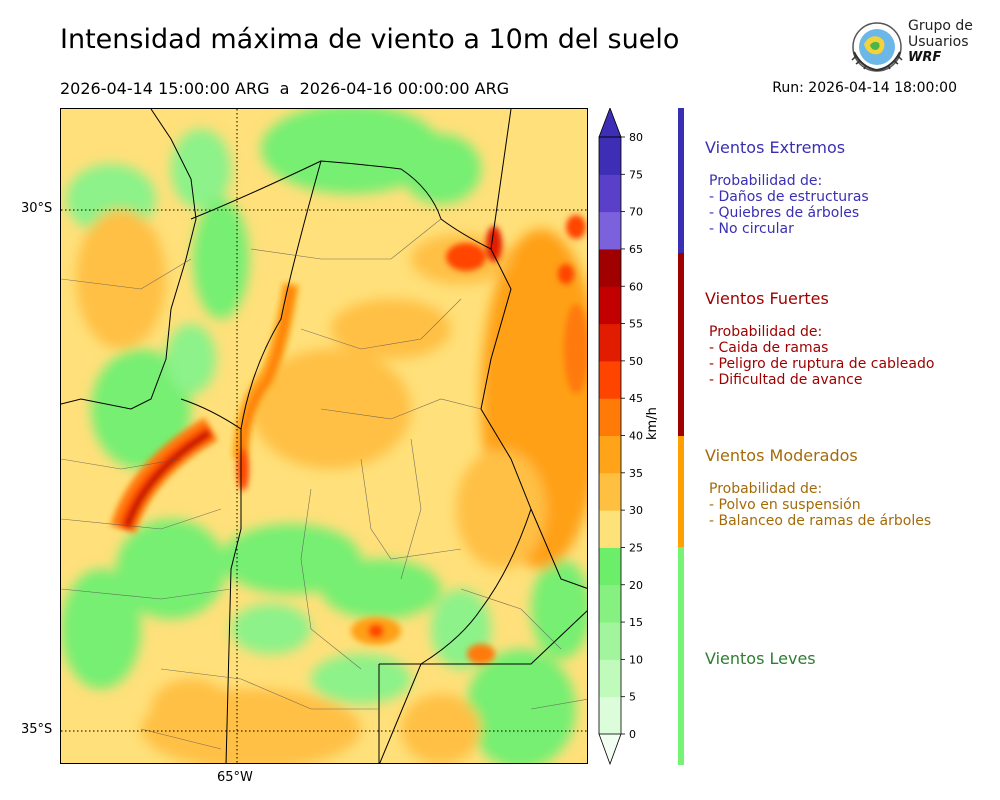 The image size is (1000, 800). I want to click on legend-extreme-title: Vientos Extremos, so click(775, 147).